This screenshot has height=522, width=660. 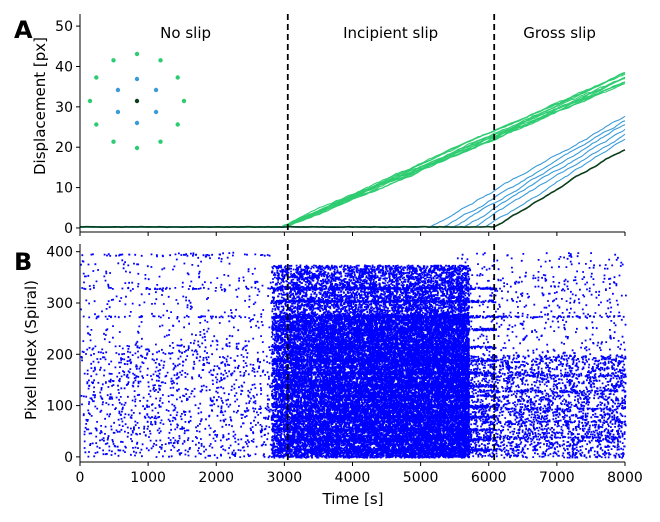 I want to click on panel-label-a: A, so click(x=23, y=30).